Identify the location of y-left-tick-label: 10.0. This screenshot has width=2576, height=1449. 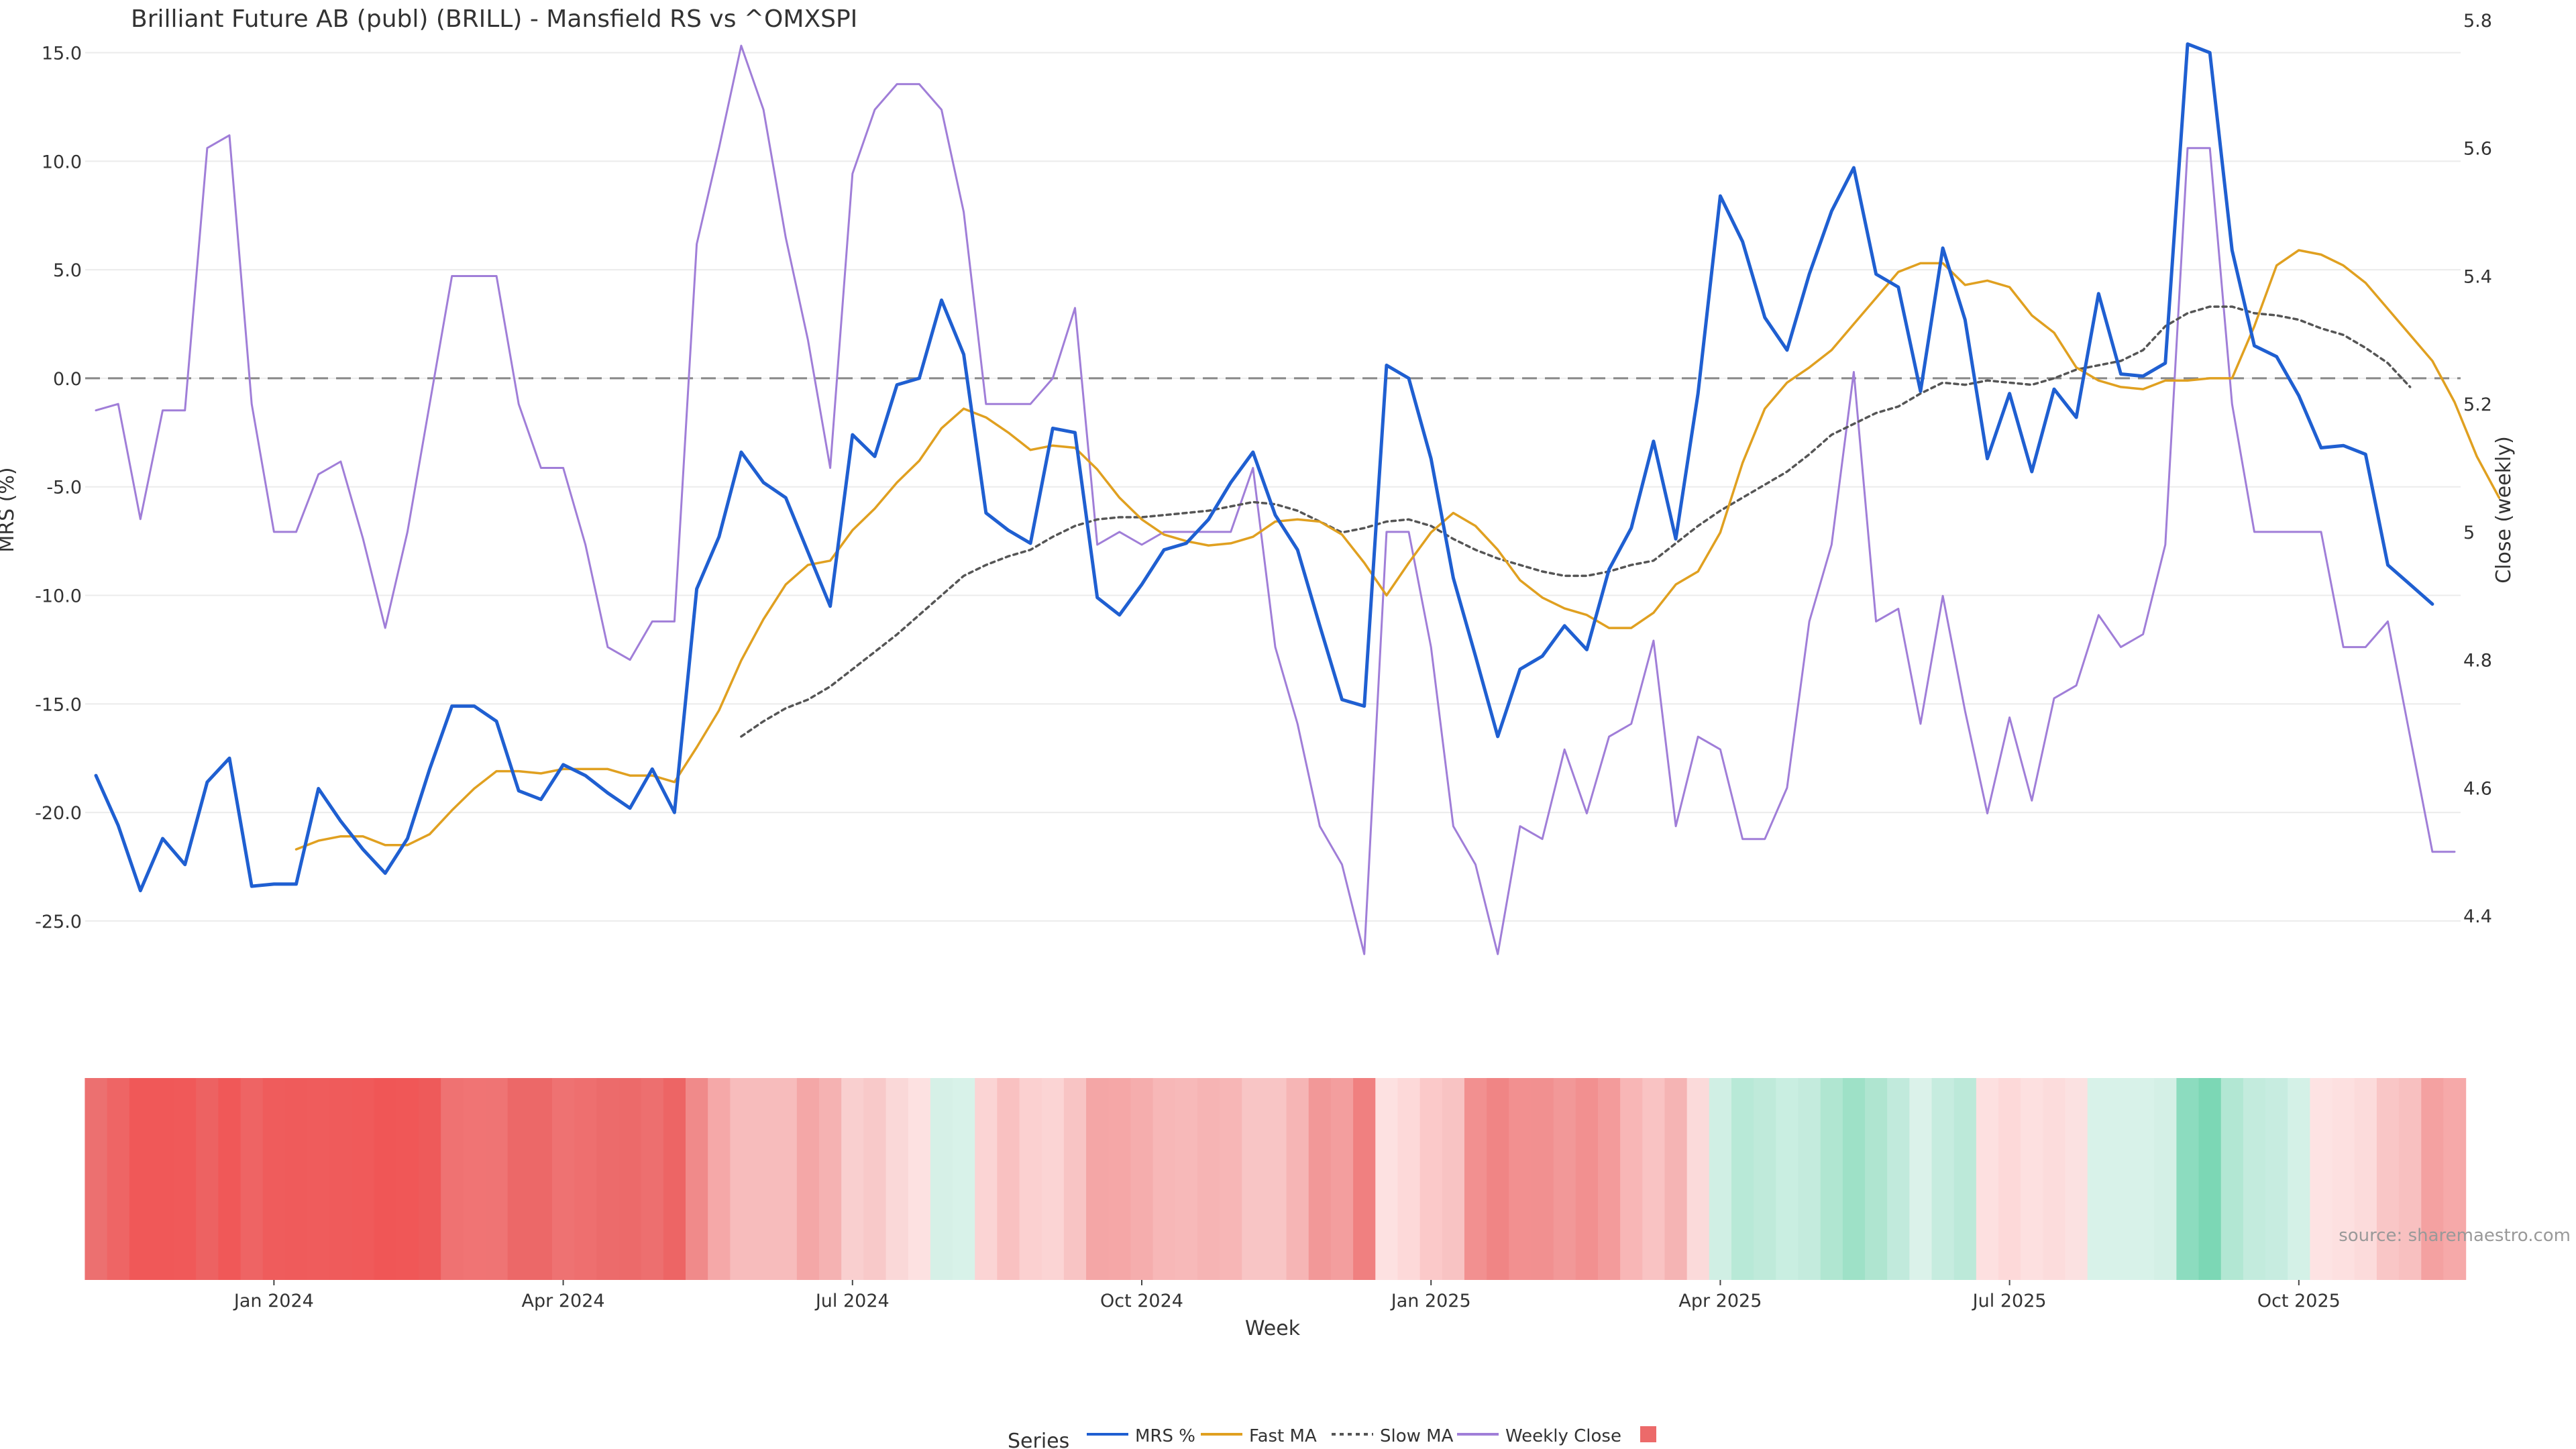
(62, 162).